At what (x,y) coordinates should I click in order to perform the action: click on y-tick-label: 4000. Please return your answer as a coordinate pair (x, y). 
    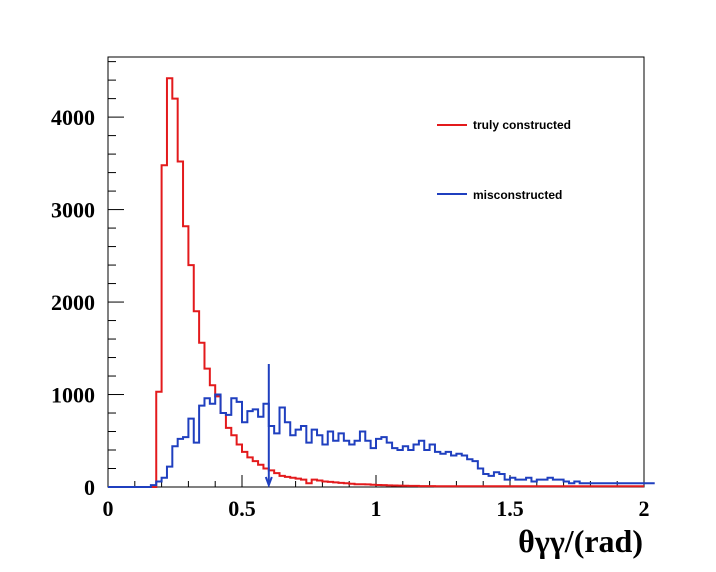
    Looking at the image, I should click on (73, 117).